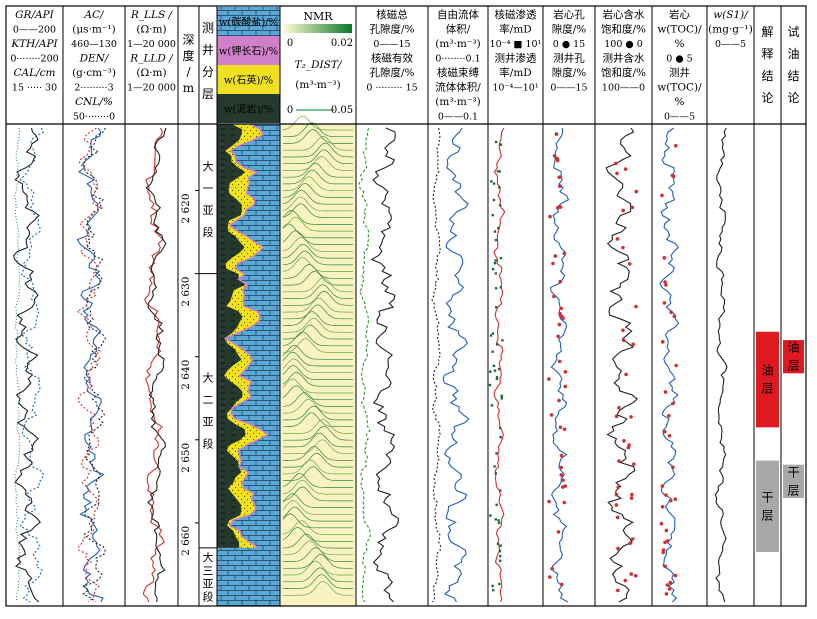 This screenshot has width=817, height=619. What do you see at coordinates (93, 88) in the screenshot?
I see `track-header-track2: 2·········3` at bounding box center [93, 88].